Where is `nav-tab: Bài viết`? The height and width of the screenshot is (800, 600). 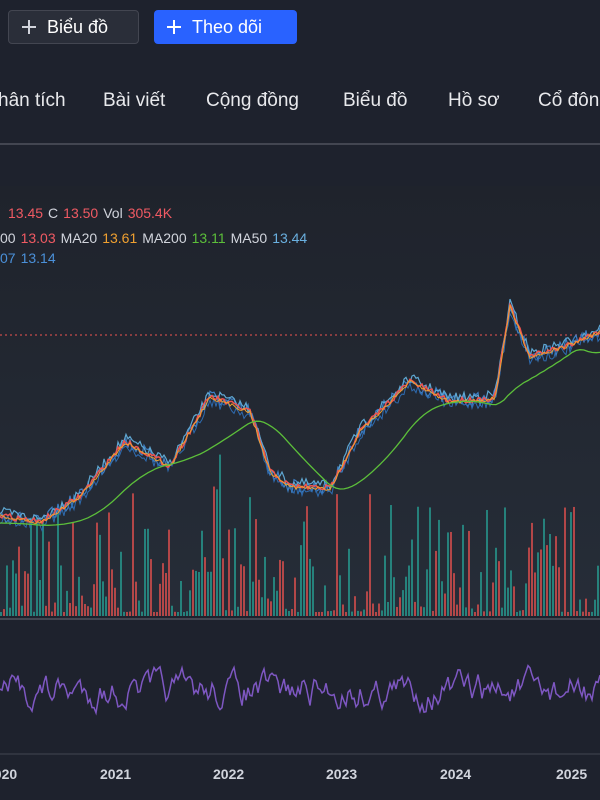 nav-tab: Bài viết is located at coordinates (134, 100).